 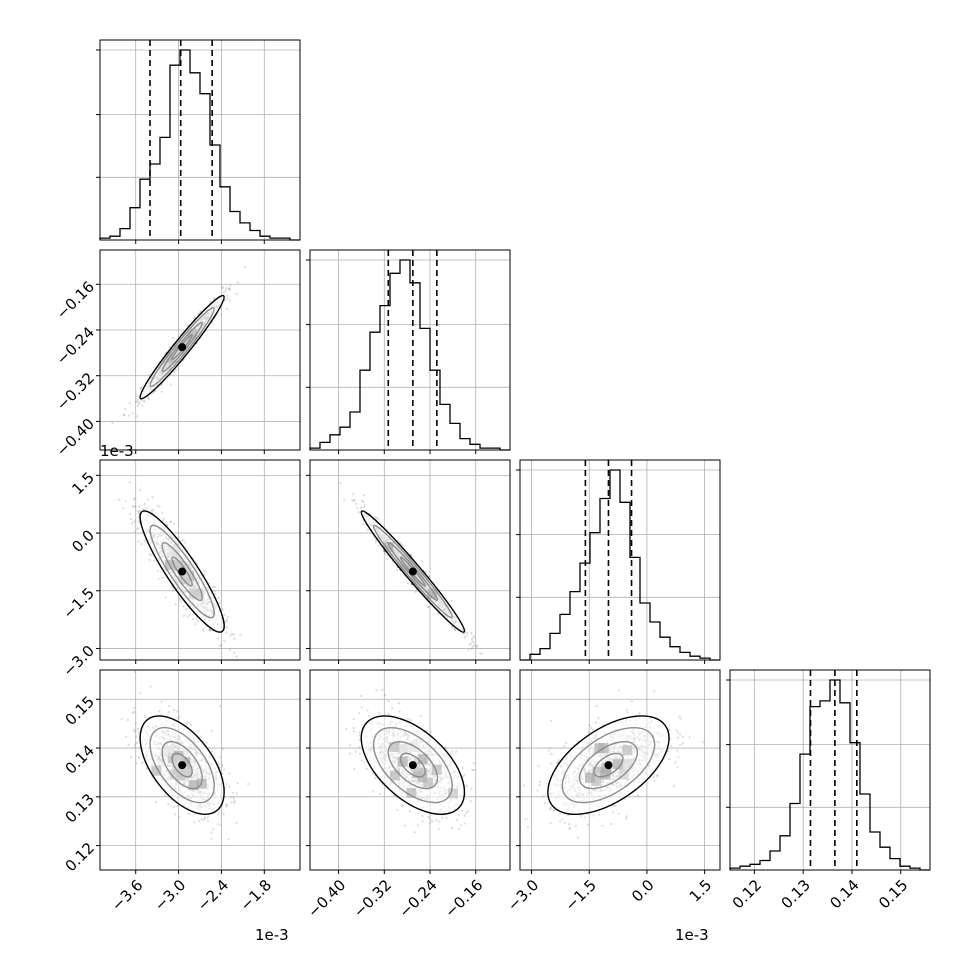 What do you see at coordinates (80, 857) in the screenshot?
I see `y-tick-label: 0.12` at bounding box center [80, 857].